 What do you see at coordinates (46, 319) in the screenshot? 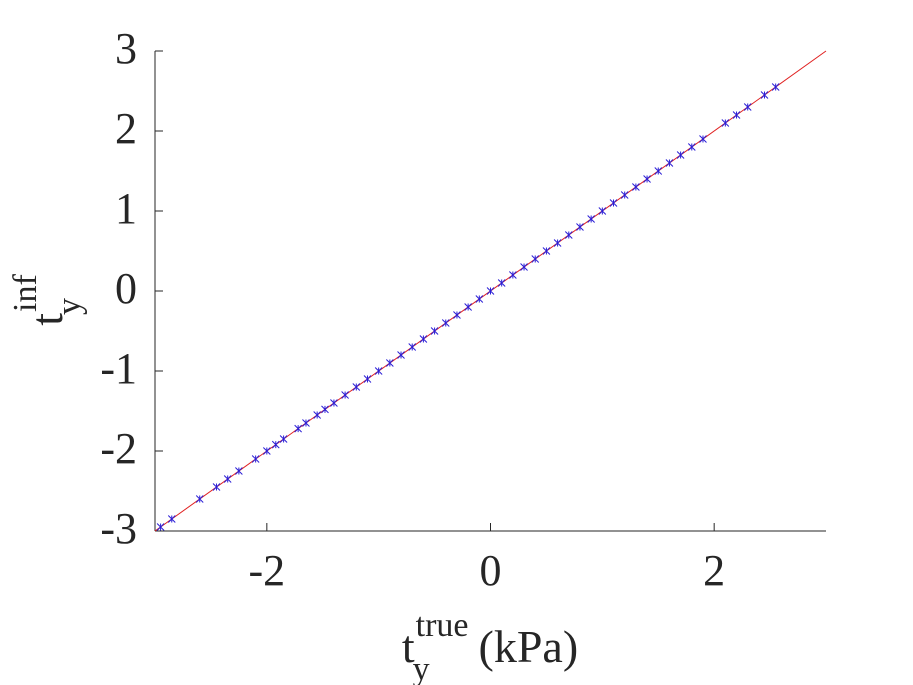
I see `y-label-base: t` at bounding box center [46, 319].